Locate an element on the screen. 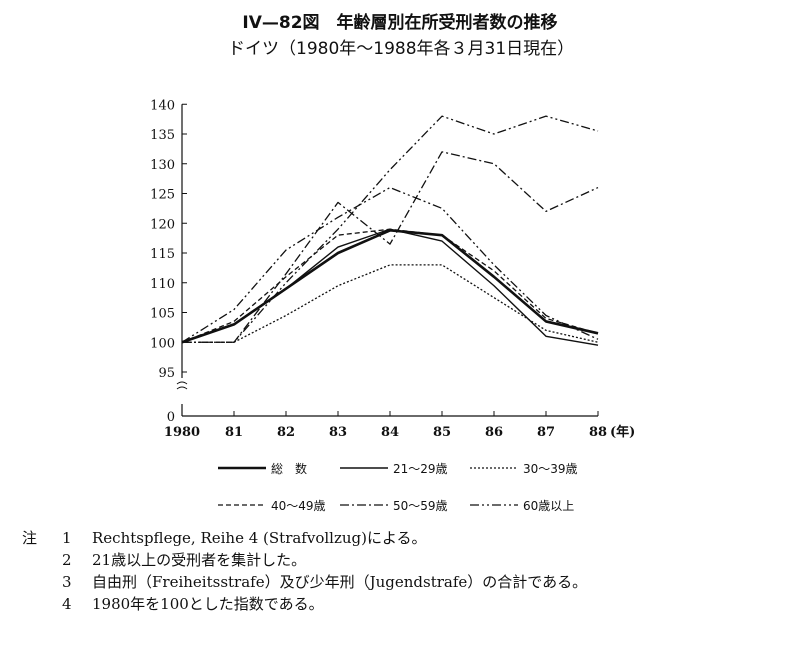 This screenshot has width=800, height=645. legend: 総 数 21～29歳 30～39歳 40～49歳 50～59歳 60歳以上 is located at coordinates (398, 487).